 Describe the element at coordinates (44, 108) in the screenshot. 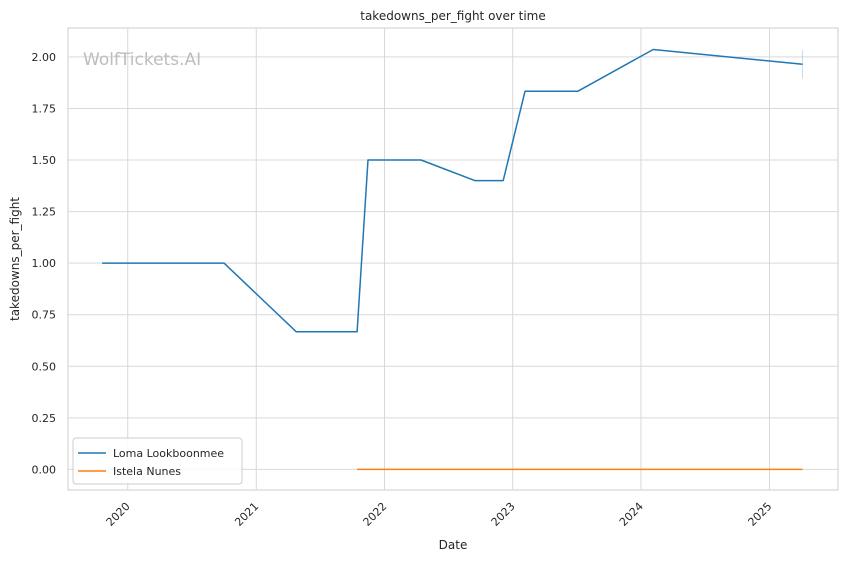

I see `y-tick-label: 1.75` at that location.